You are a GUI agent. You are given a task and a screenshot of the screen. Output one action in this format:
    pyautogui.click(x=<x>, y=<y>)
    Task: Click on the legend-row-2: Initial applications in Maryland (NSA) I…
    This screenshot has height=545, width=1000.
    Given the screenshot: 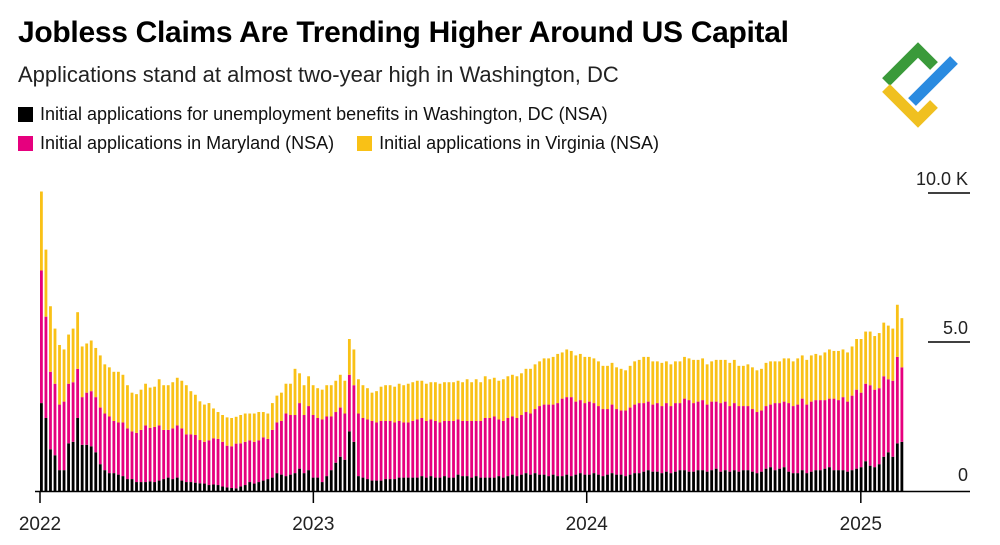 What is the action you would take?
    pyautogui.click(x=347, y=144)
    